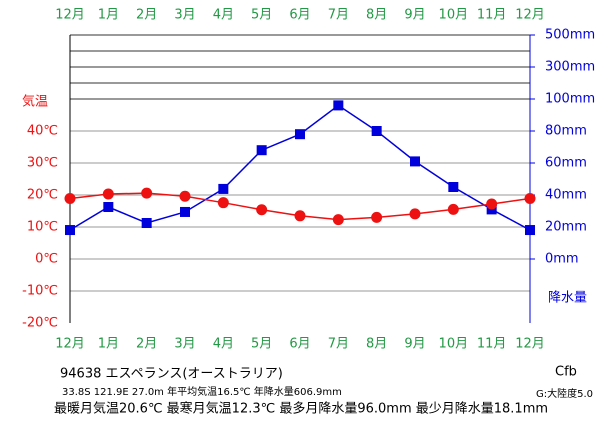 This screenshot has width=611, height=425. Describe the element at coordinates (562, 259) in the screenshot. I see `y2-tick-label: 0mm` at that location.